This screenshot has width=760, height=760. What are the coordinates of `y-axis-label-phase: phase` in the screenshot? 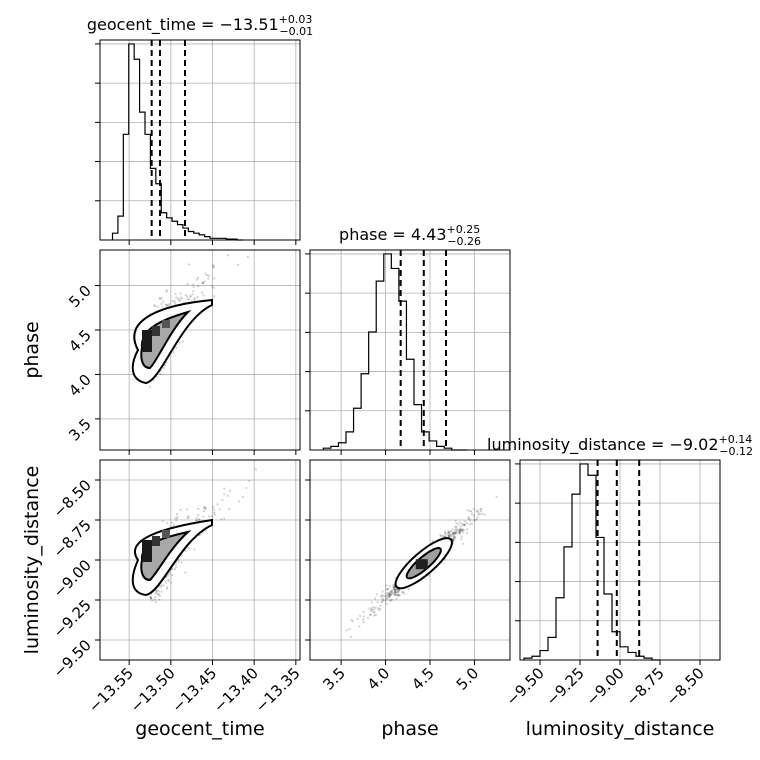 It's located at (32, 349).